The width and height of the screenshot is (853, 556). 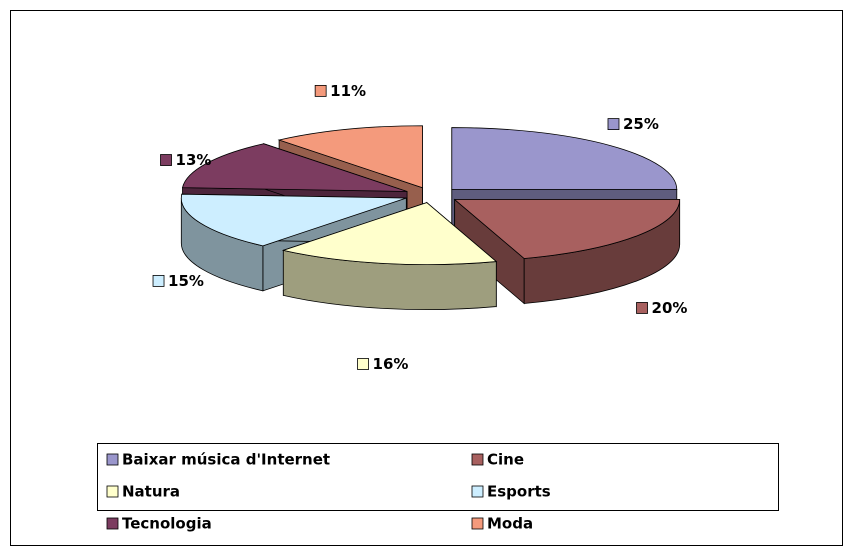 What do you see at coordinates (167, 524) in the screenshot?
I see `legend-label: Tecnologia` at bounding box center [167, 524].